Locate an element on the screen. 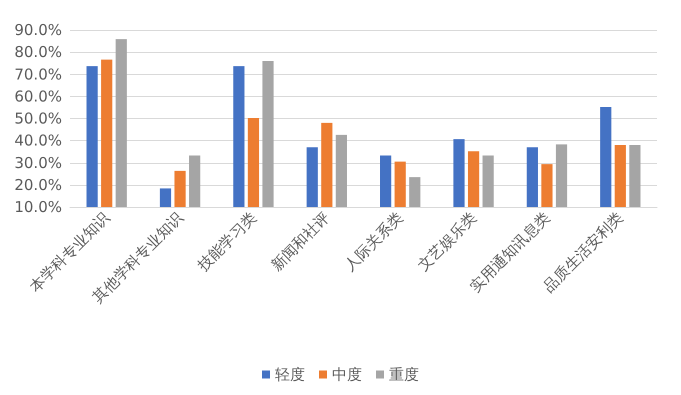 The width and height of the screenshot is (681, 395). legend-label: 重度 is located at coordinates (404, 375).